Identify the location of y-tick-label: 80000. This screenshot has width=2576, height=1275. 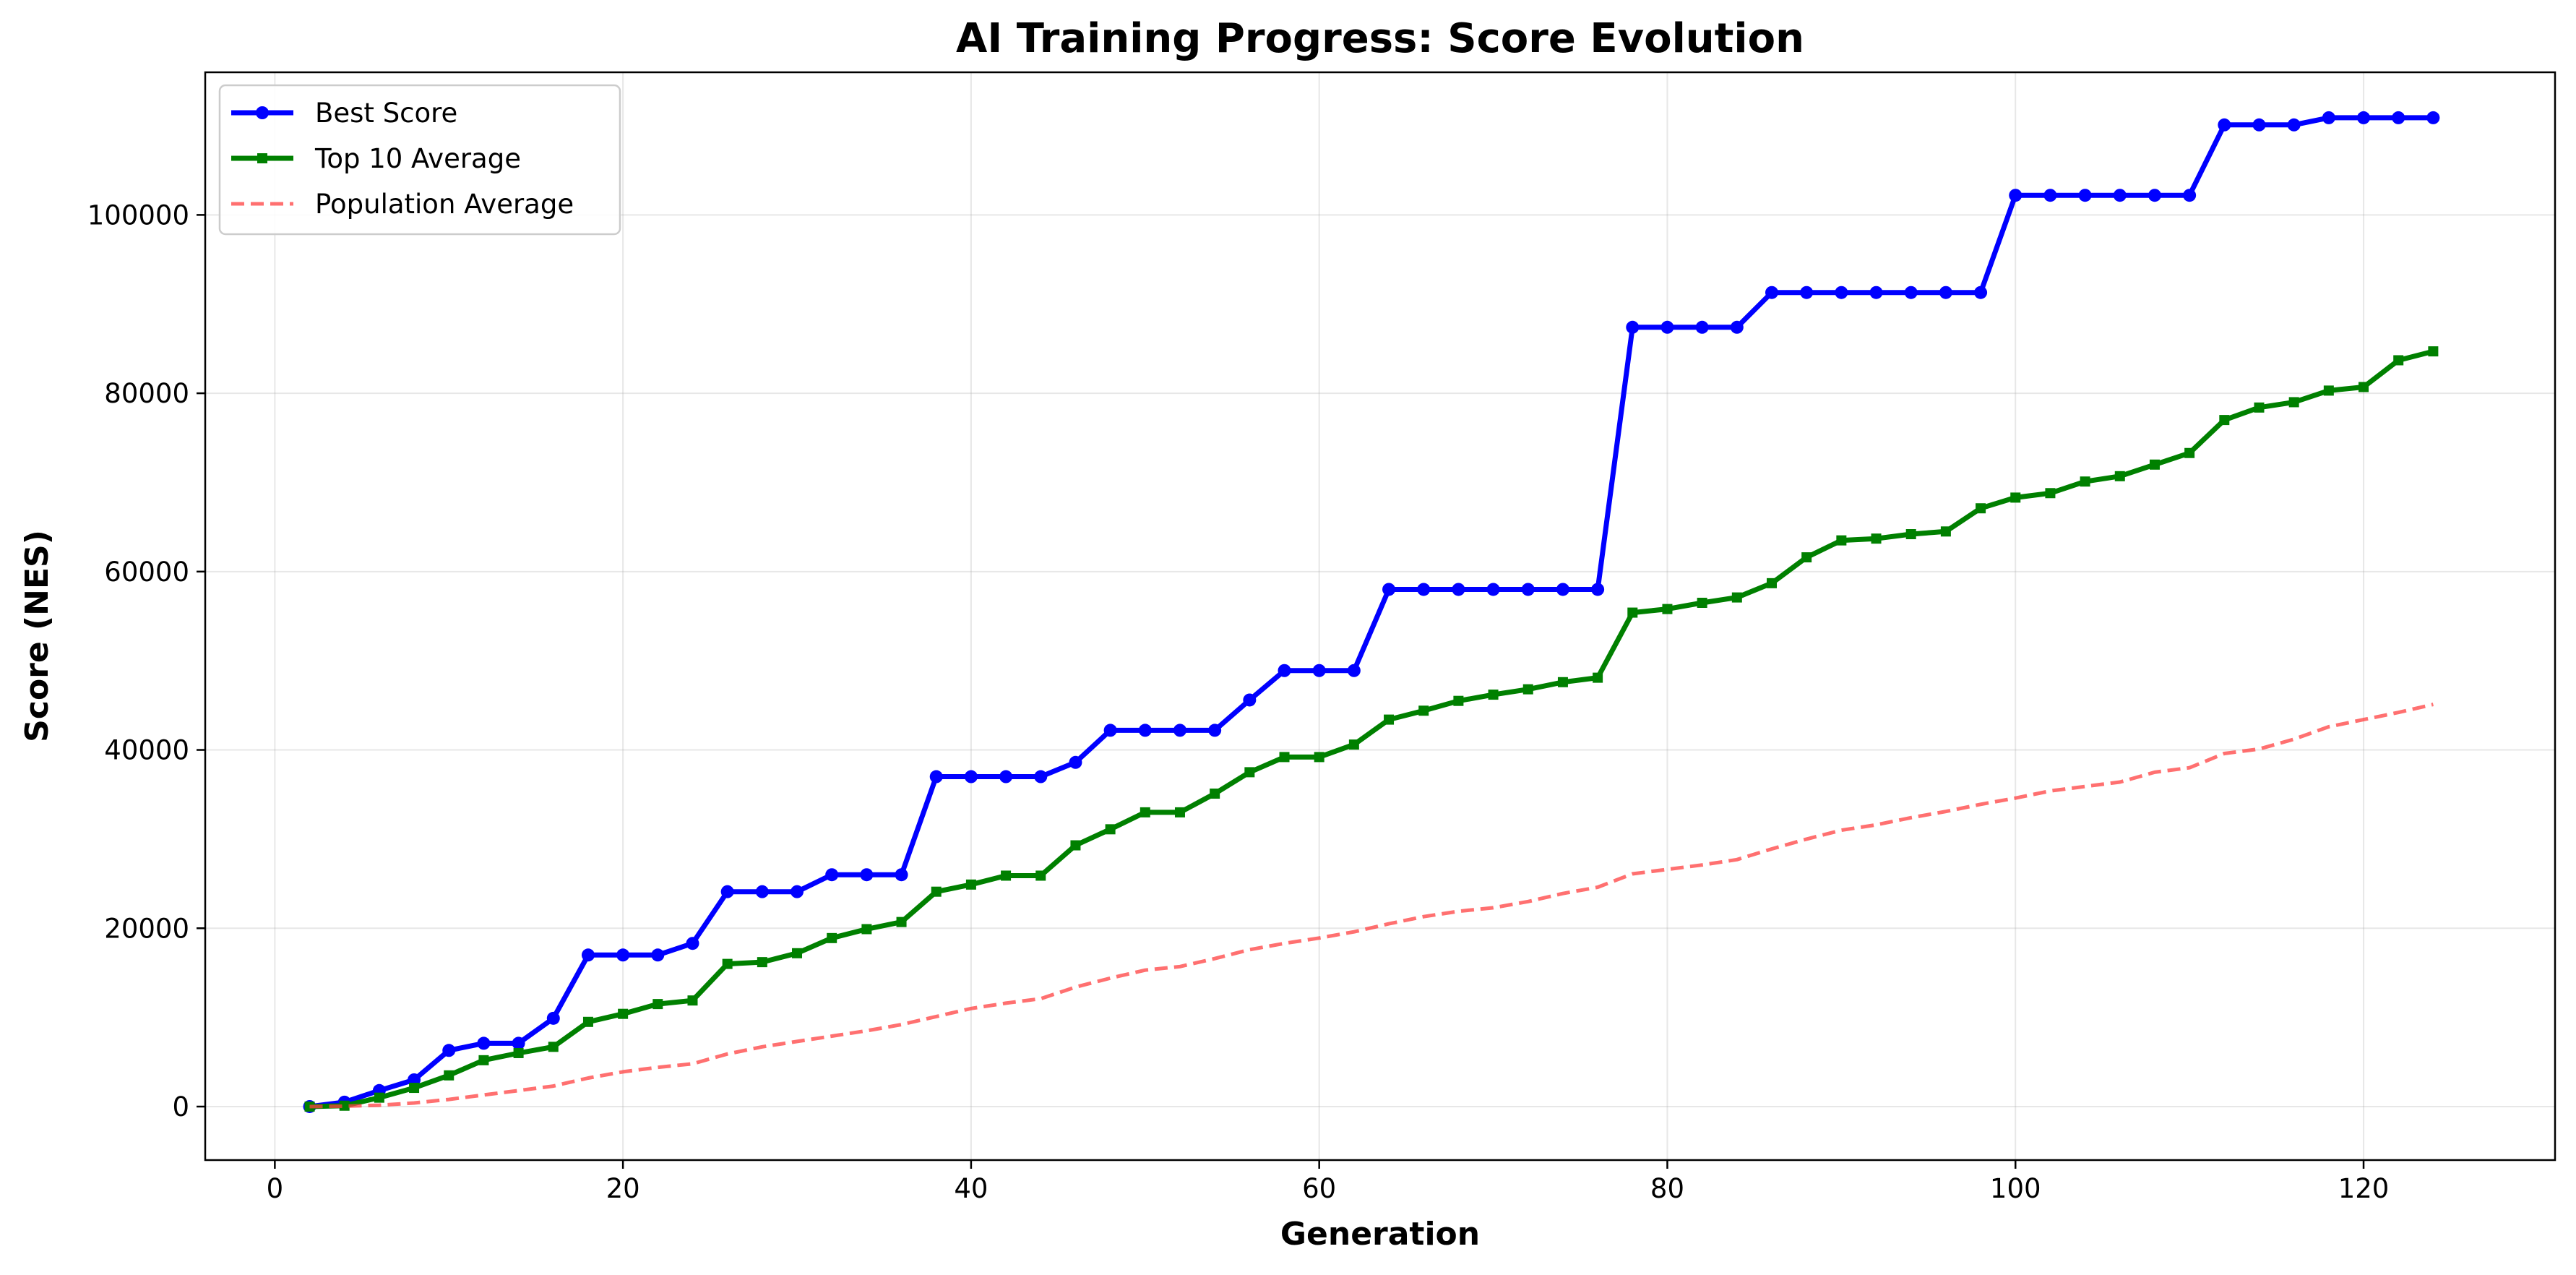
(146, 393).